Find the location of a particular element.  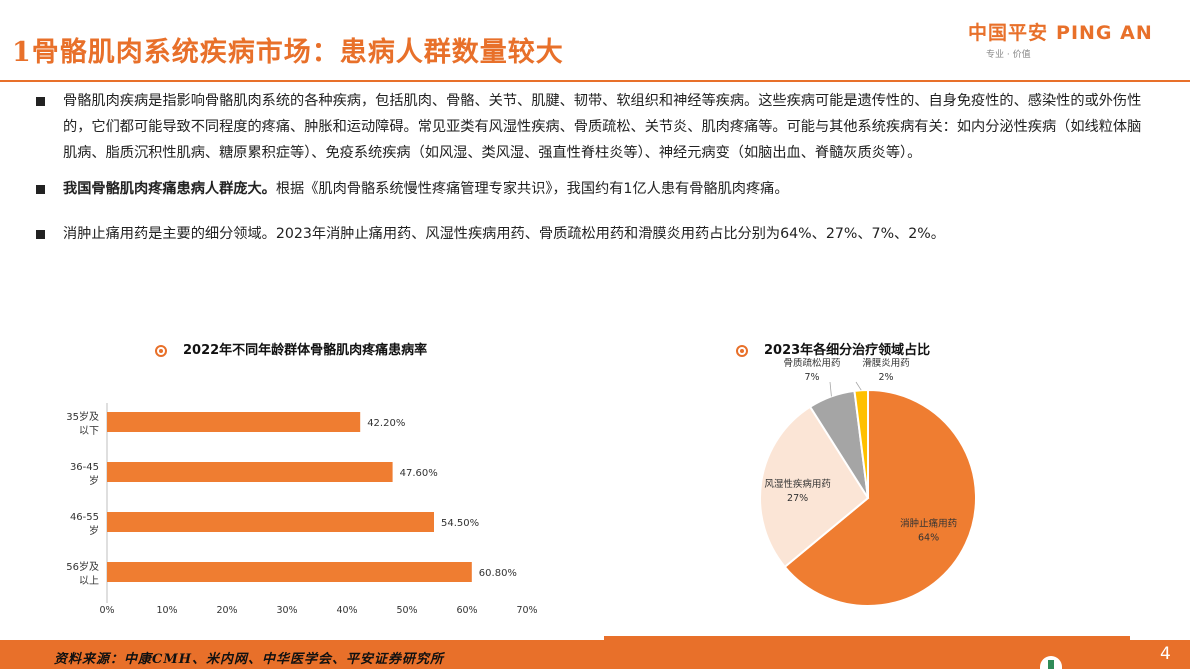

page-number: 4 is located at coordinates (1165, 654).